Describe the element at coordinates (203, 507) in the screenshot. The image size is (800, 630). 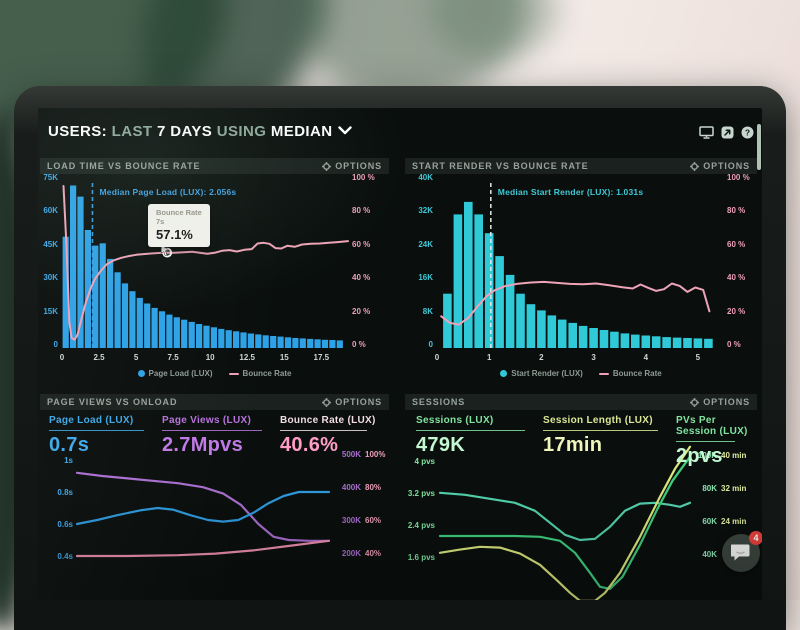
I see `trend-line-page-views` at that location.